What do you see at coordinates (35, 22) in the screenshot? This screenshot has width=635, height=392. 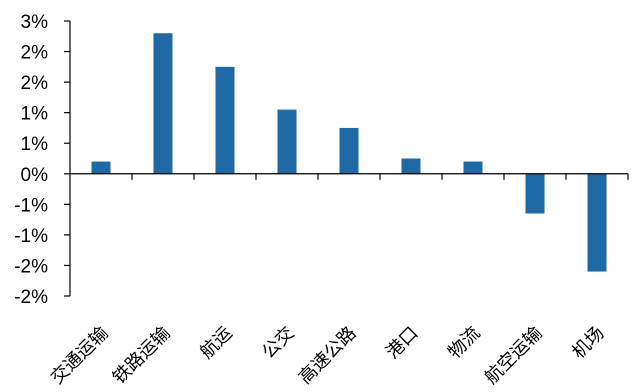 I see `y-tick-label: 3%` at bounding box center [35, 22].